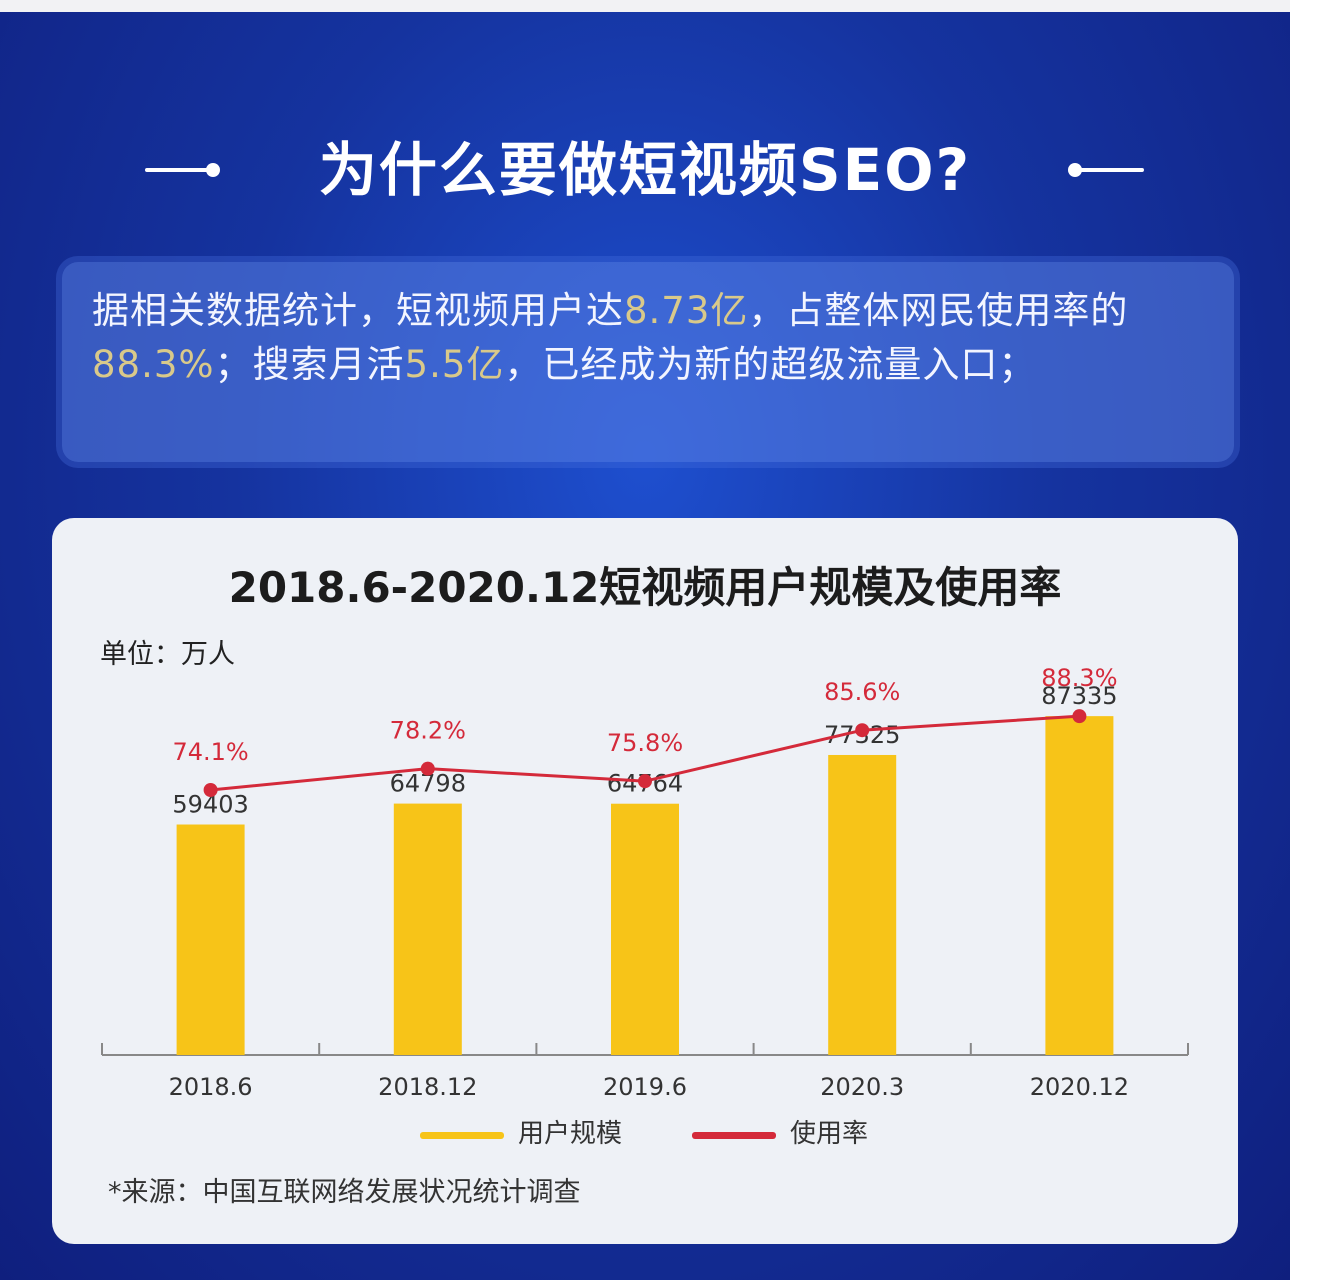  Describe the element at coordinates (686, 310) in the screenshot. I see `intro-highlight: 8.73亿` at that location.